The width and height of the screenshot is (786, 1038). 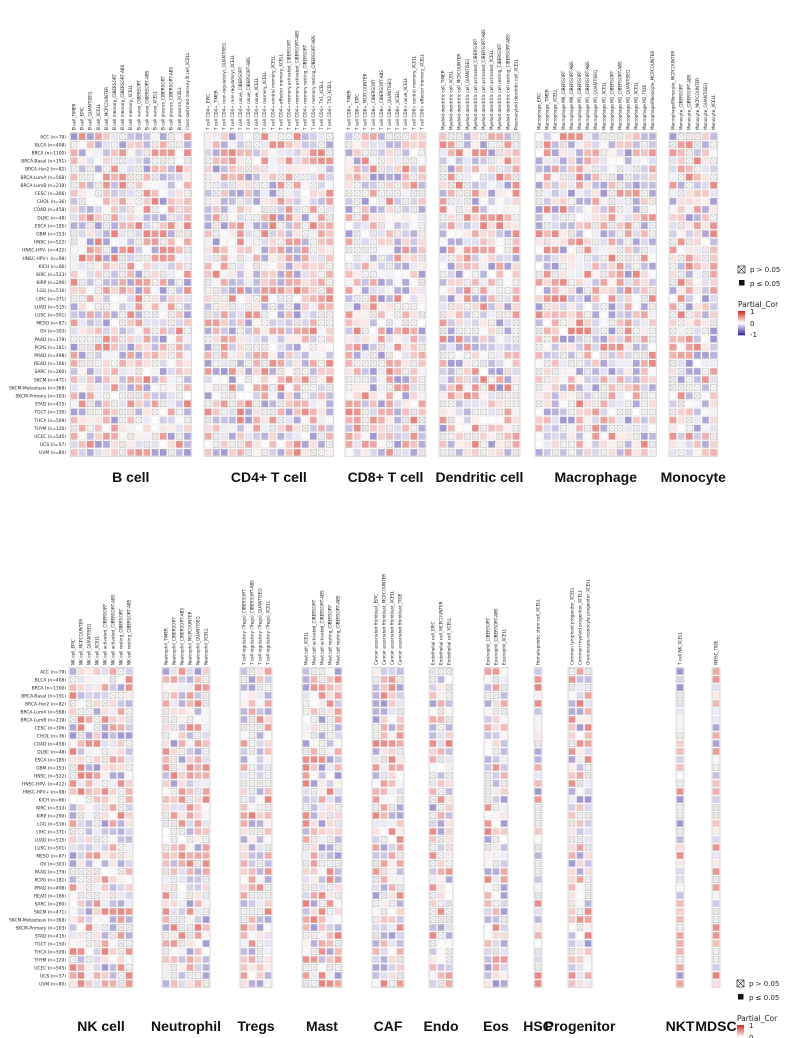 What do you see at coordinates (45, 704) in the screenshot?
I see `row-label: BRCA-Her2 (n=82)` at bounding box center [45, 704].